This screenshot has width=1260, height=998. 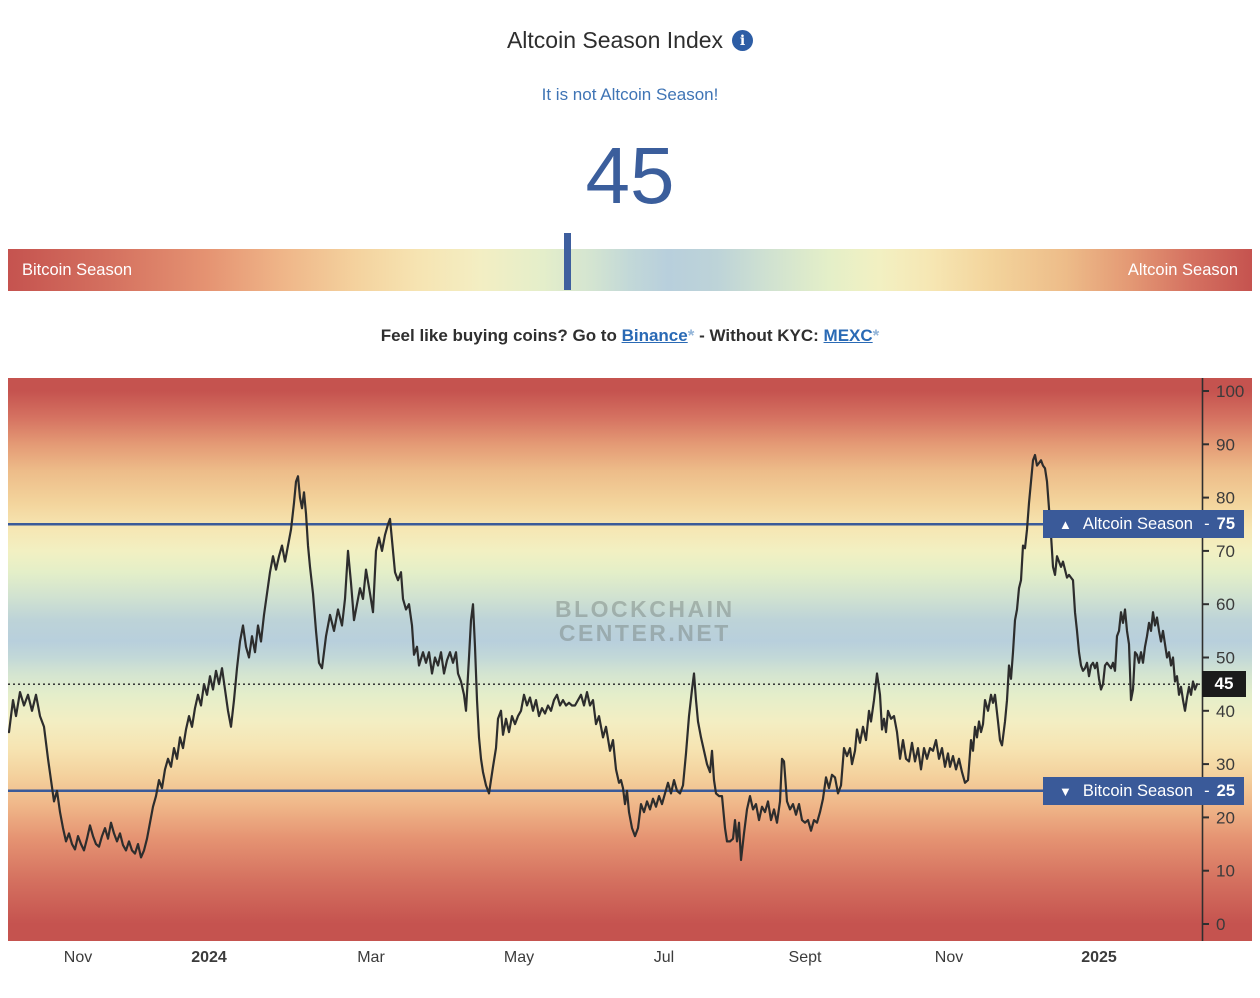 What do you see at coordinates (1225, 764) in the screenshot?
I see `y-tick-label: 30` at bounding box center [1225, 764].